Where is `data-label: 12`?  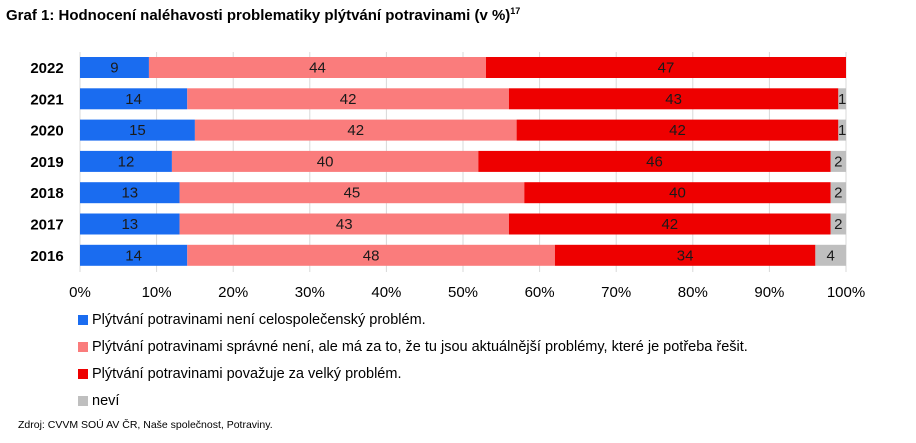 data-label: 12 is located at coordinates (126, 161).